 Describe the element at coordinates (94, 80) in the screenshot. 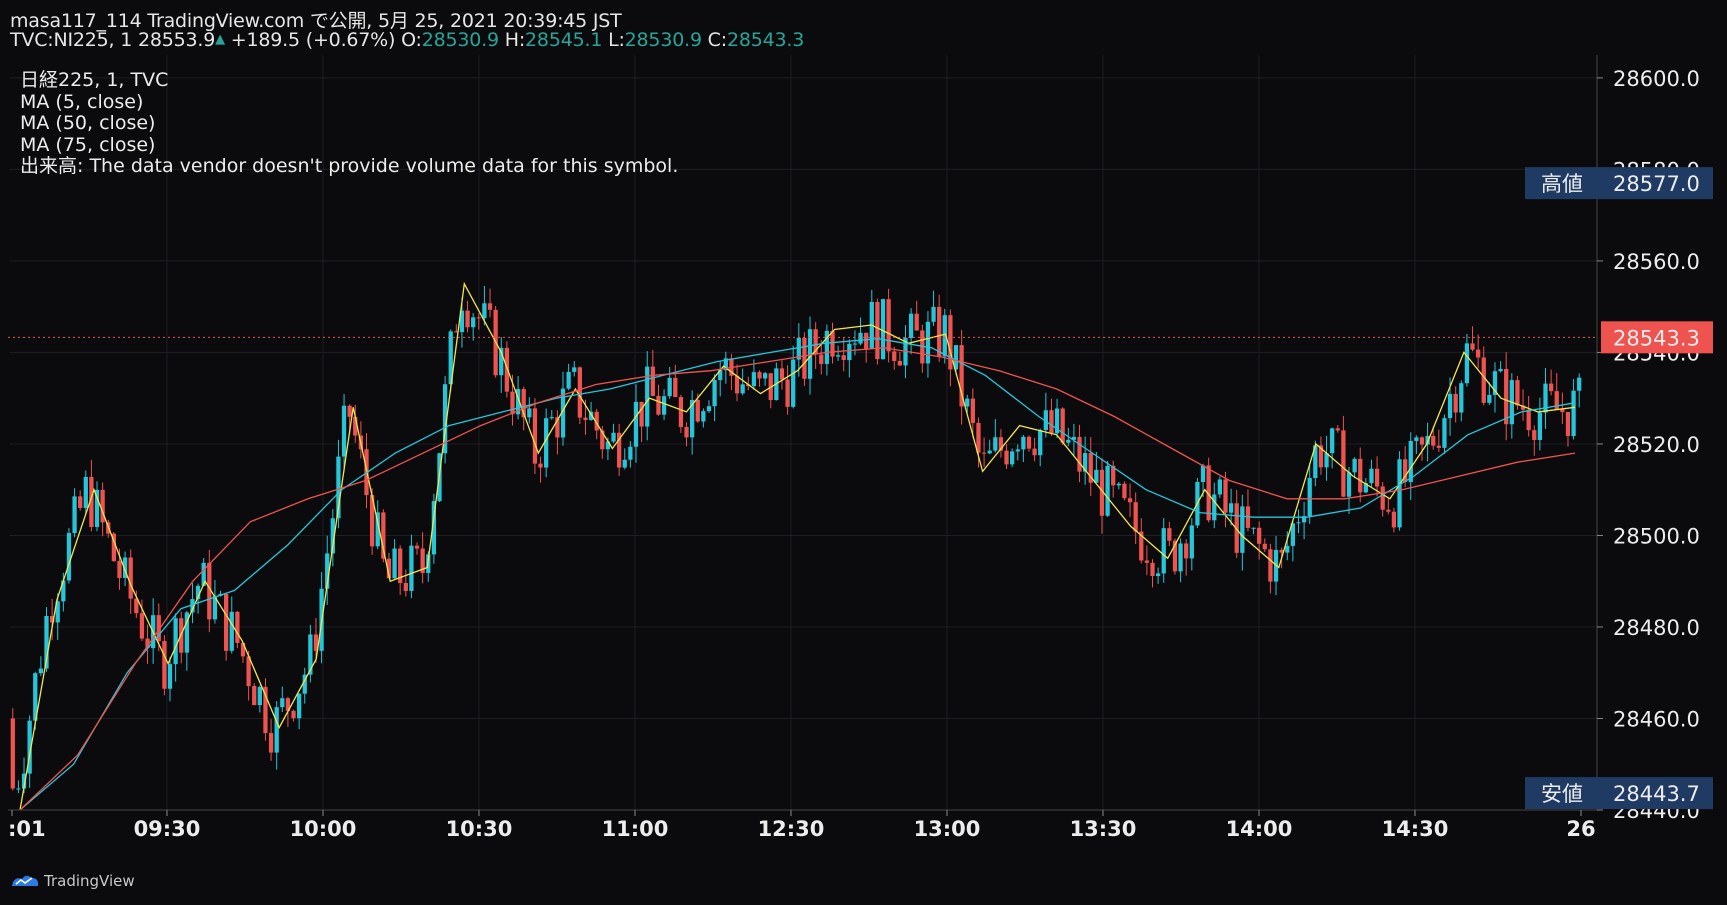

I see `legend-symbol: 日経225, 1, TVC` at that location.